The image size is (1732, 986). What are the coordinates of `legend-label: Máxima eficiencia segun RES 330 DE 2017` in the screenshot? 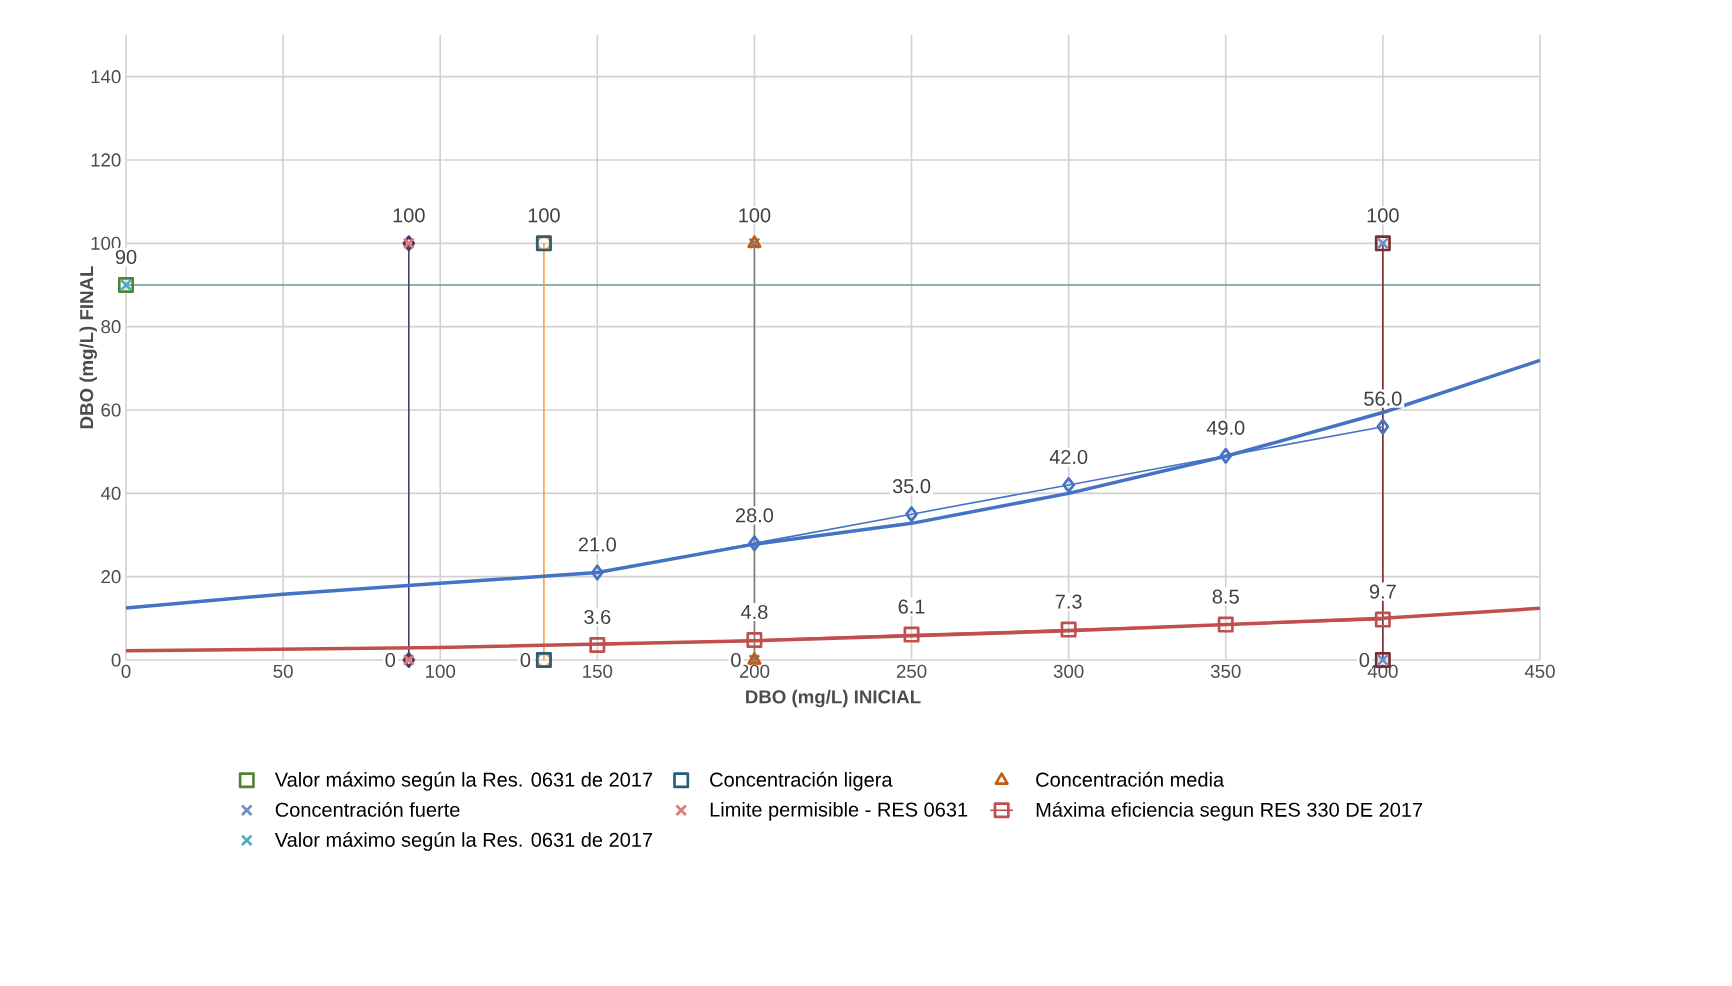 It's located at (1229, 811).